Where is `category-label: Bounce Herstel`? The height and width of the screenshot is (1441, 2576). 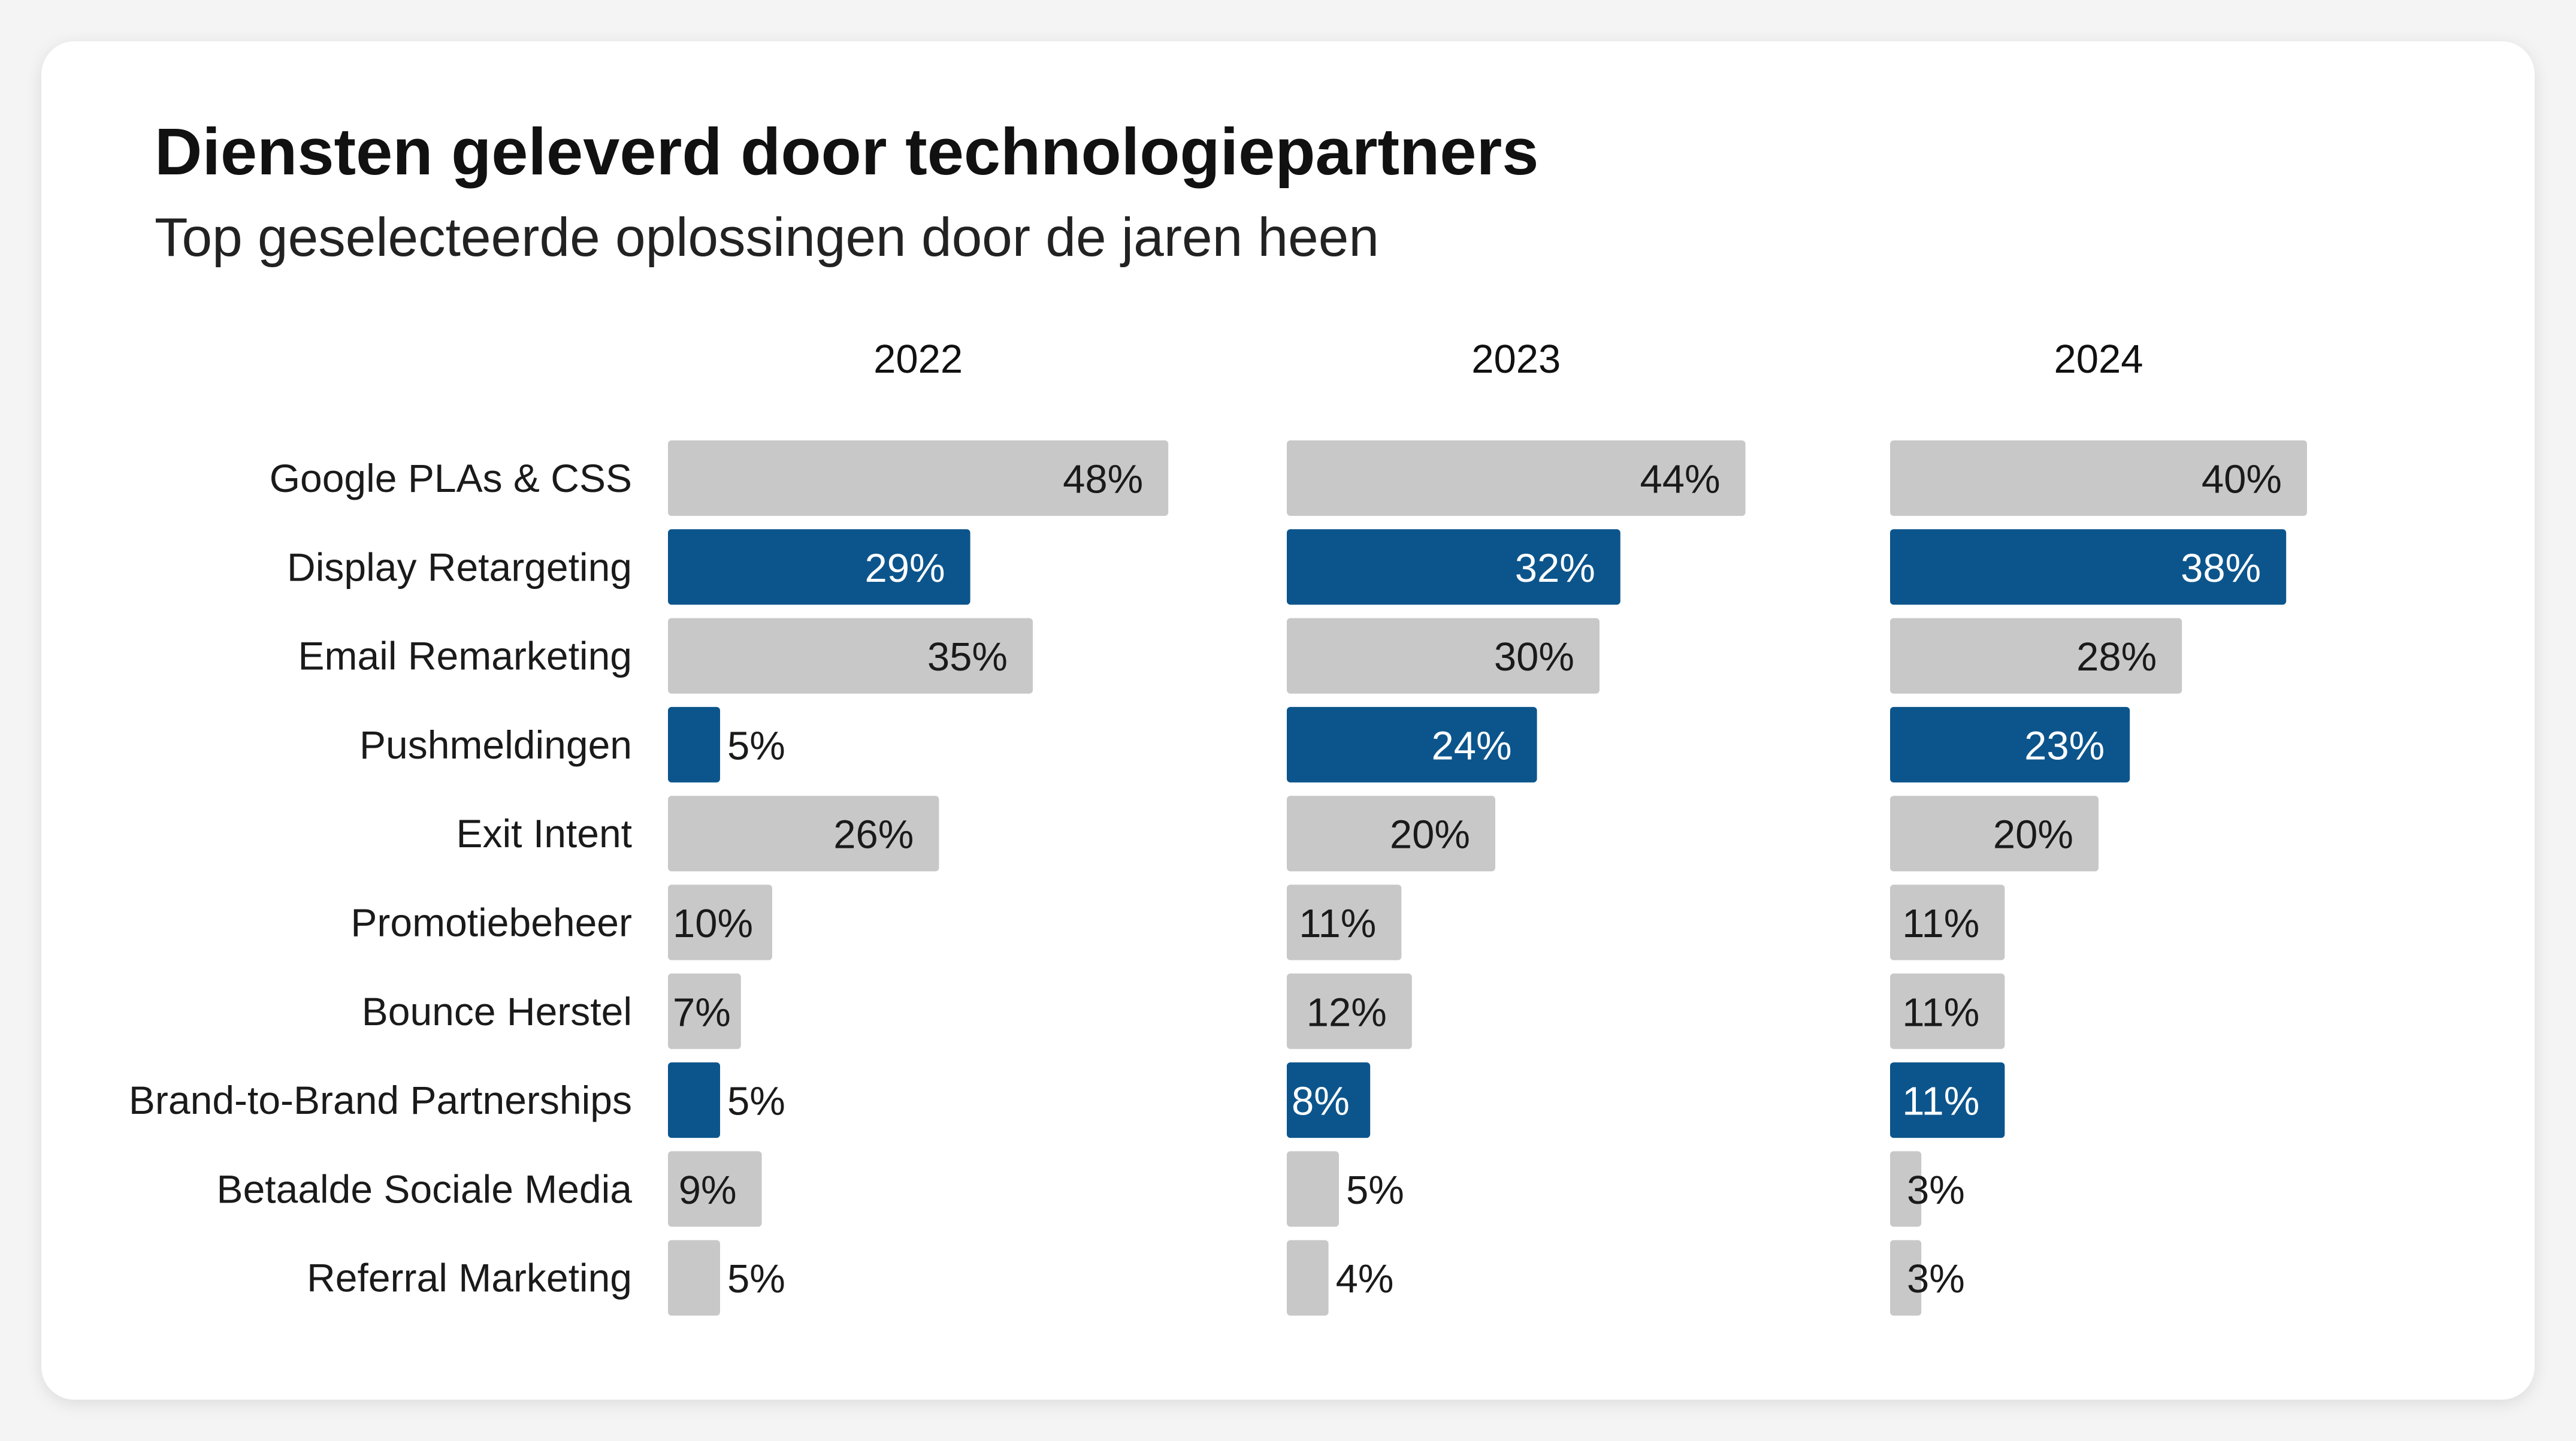 category-label: Bounce Herstel is located at coordinates (497, 1011).